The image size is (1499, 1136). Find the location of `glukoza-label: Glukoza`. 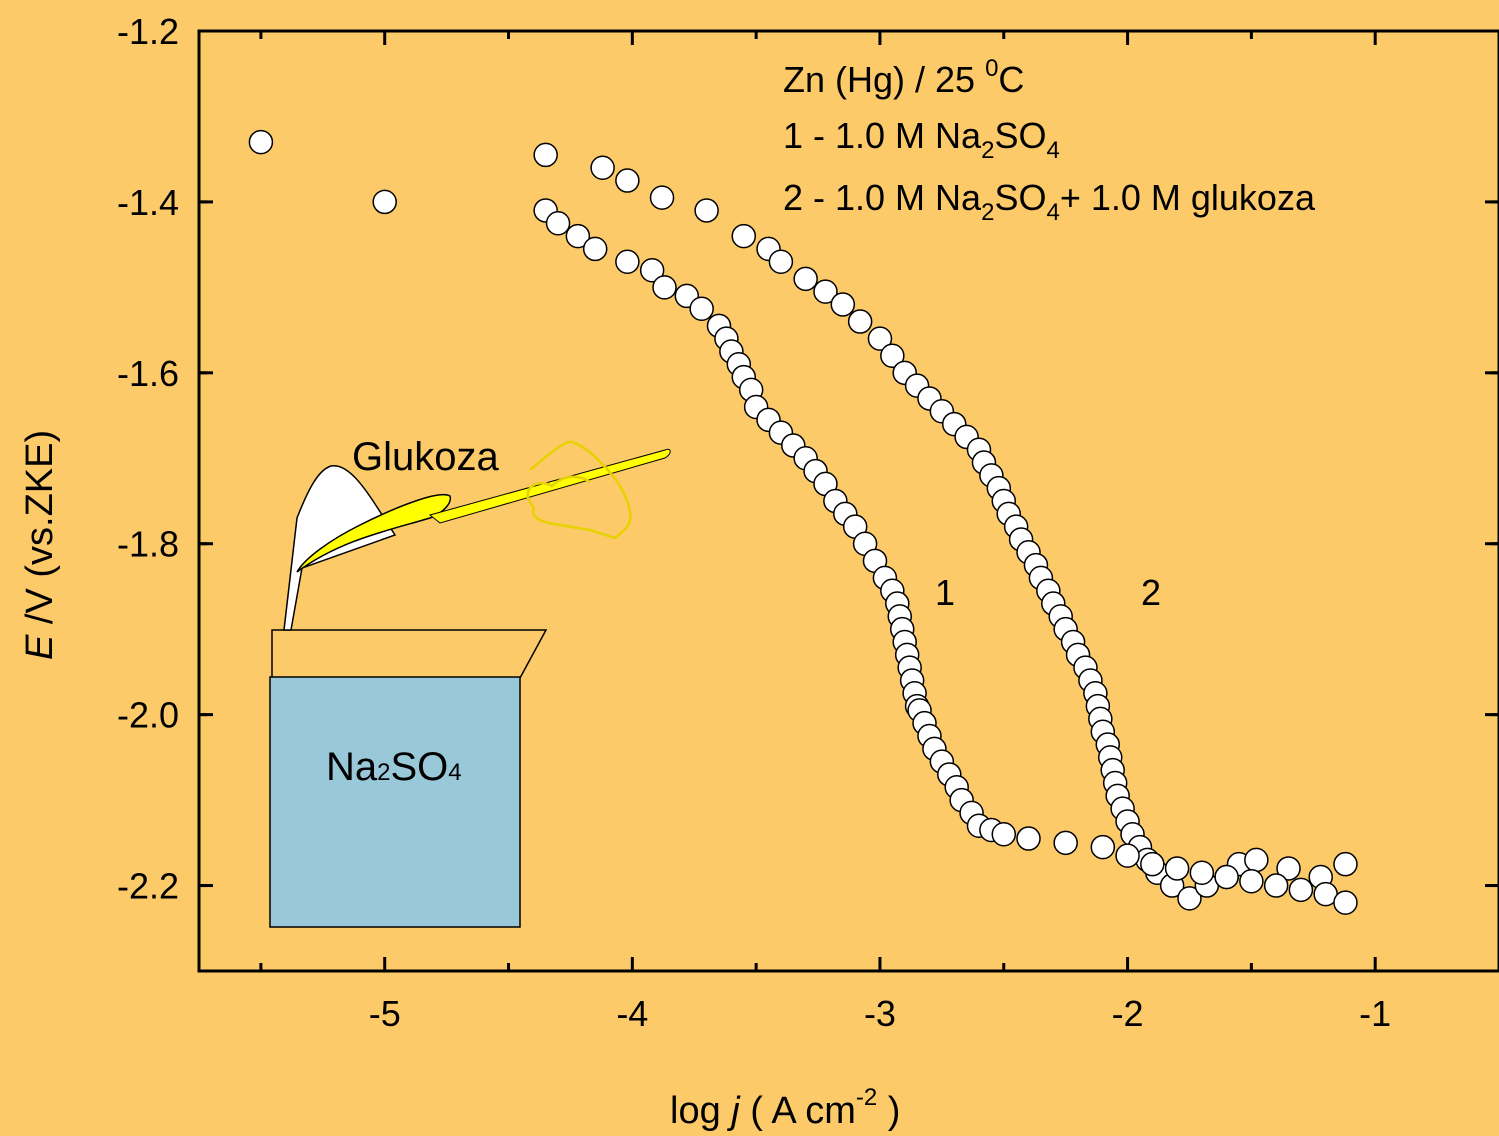

glukoza-label: Glukoza is located at coordinates (425, 457).